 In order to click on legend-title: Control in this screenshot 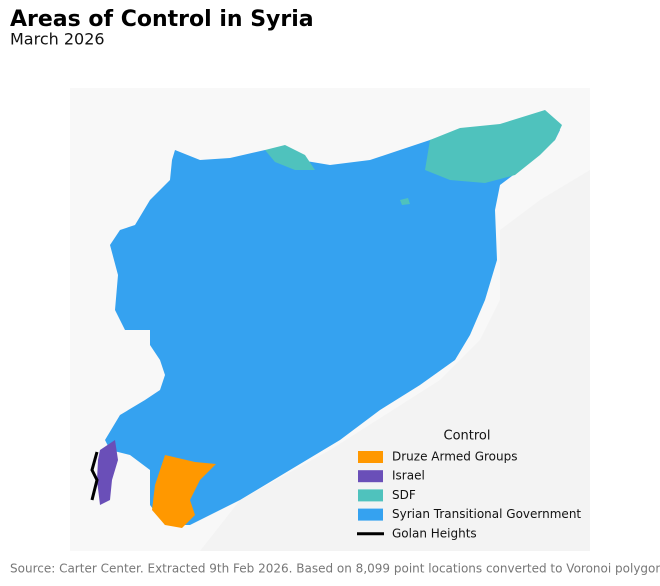, I will do `click(467, 436)`.